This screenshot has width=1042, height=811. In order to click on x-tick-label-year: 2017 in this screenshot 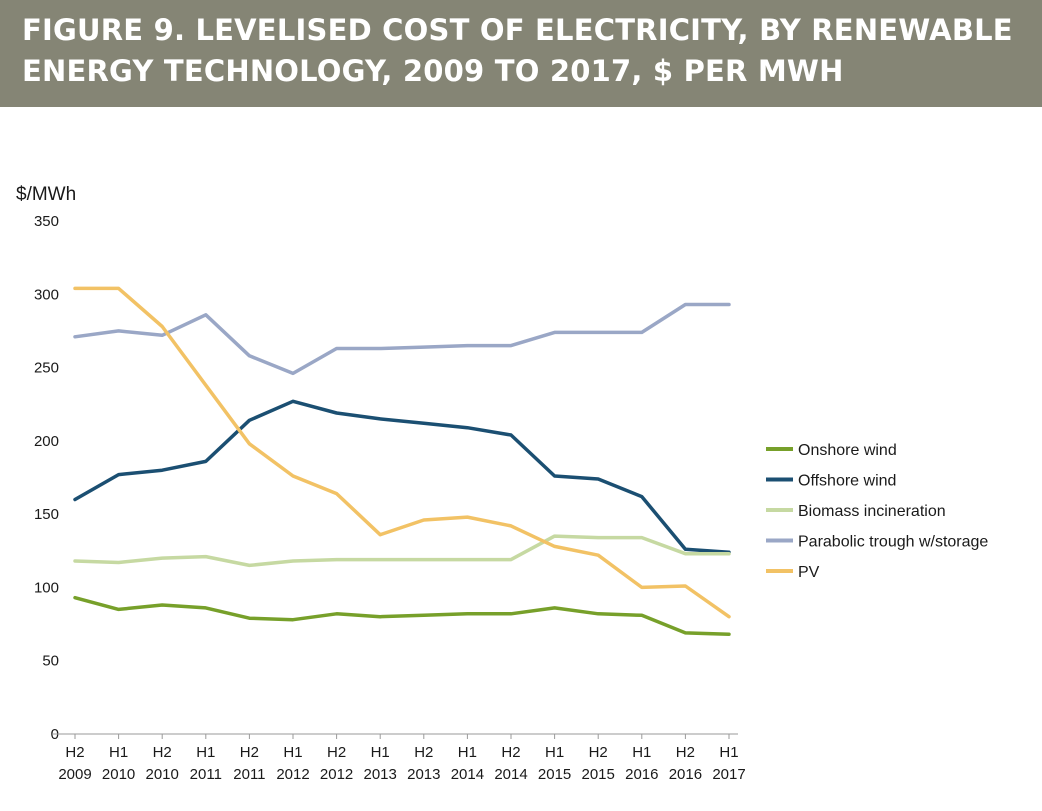, I will do `click(728, 774)`.